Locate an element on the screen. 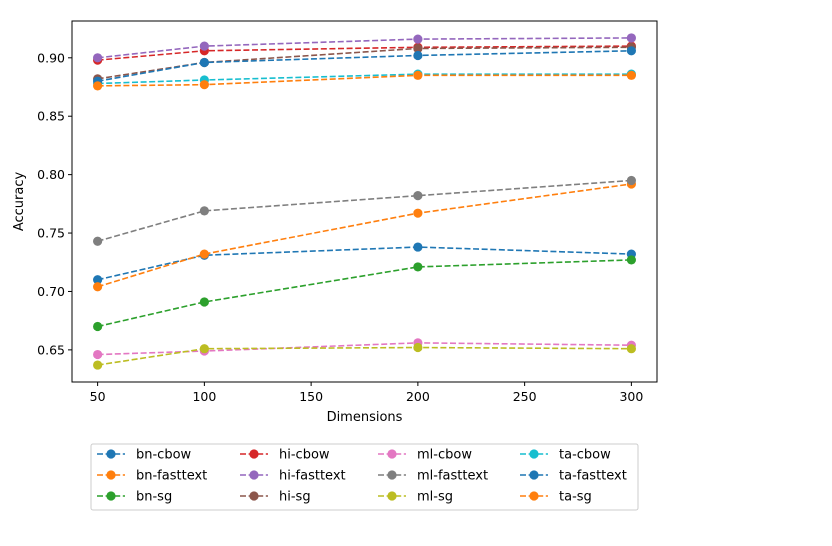  series-line-ml-sg is located at coordinates (364, 356).